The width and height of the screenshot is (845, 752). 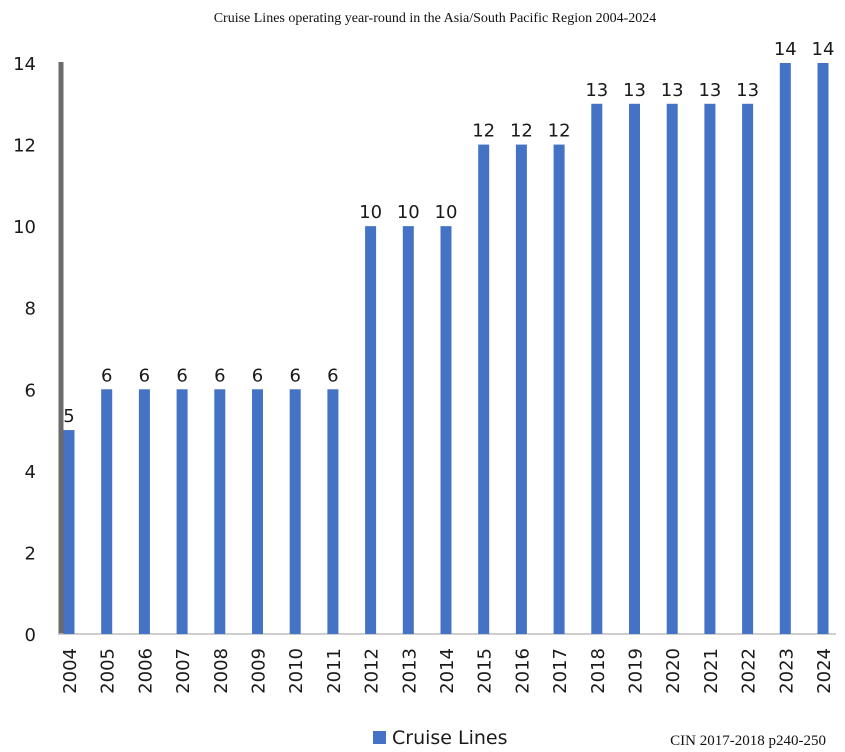 I want to click on x-tick-label: 2007, so click(x=183, y=671).